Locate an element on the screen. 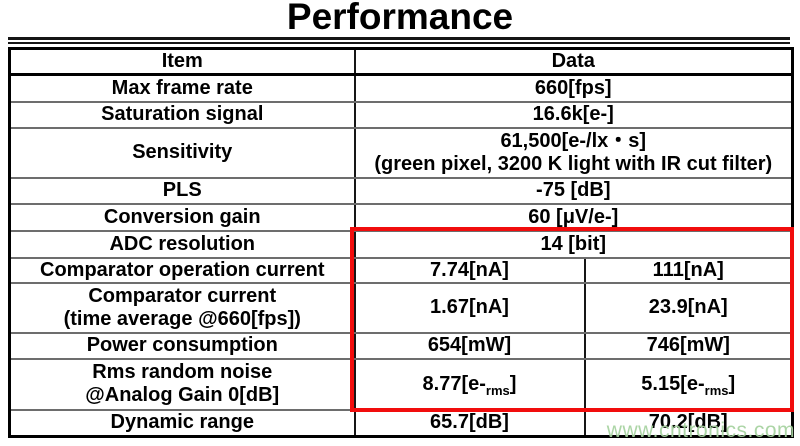 This screenshot has width=800, height=446. table-row-conversion-gain: Conversion gain 60 [μV/e-] is located at coordinates (401, 217).